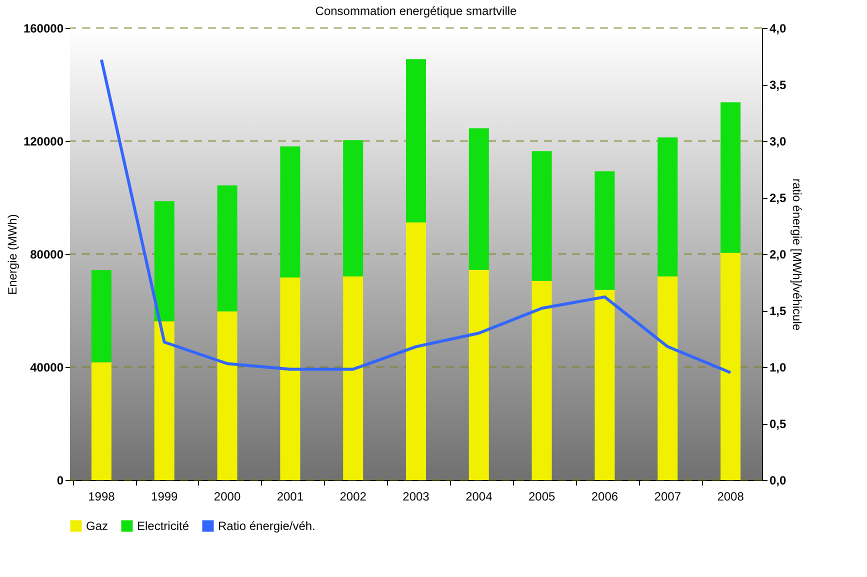  I want to click on legend-label: Gaz, so click(97, 526).